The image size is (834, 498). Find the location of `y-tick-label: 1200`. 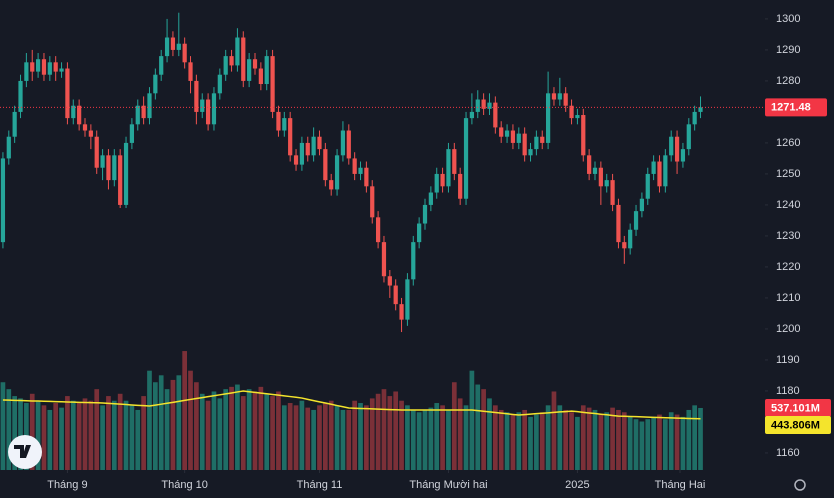

y-tick-label: 1200 is located at coordinates (788, 329).